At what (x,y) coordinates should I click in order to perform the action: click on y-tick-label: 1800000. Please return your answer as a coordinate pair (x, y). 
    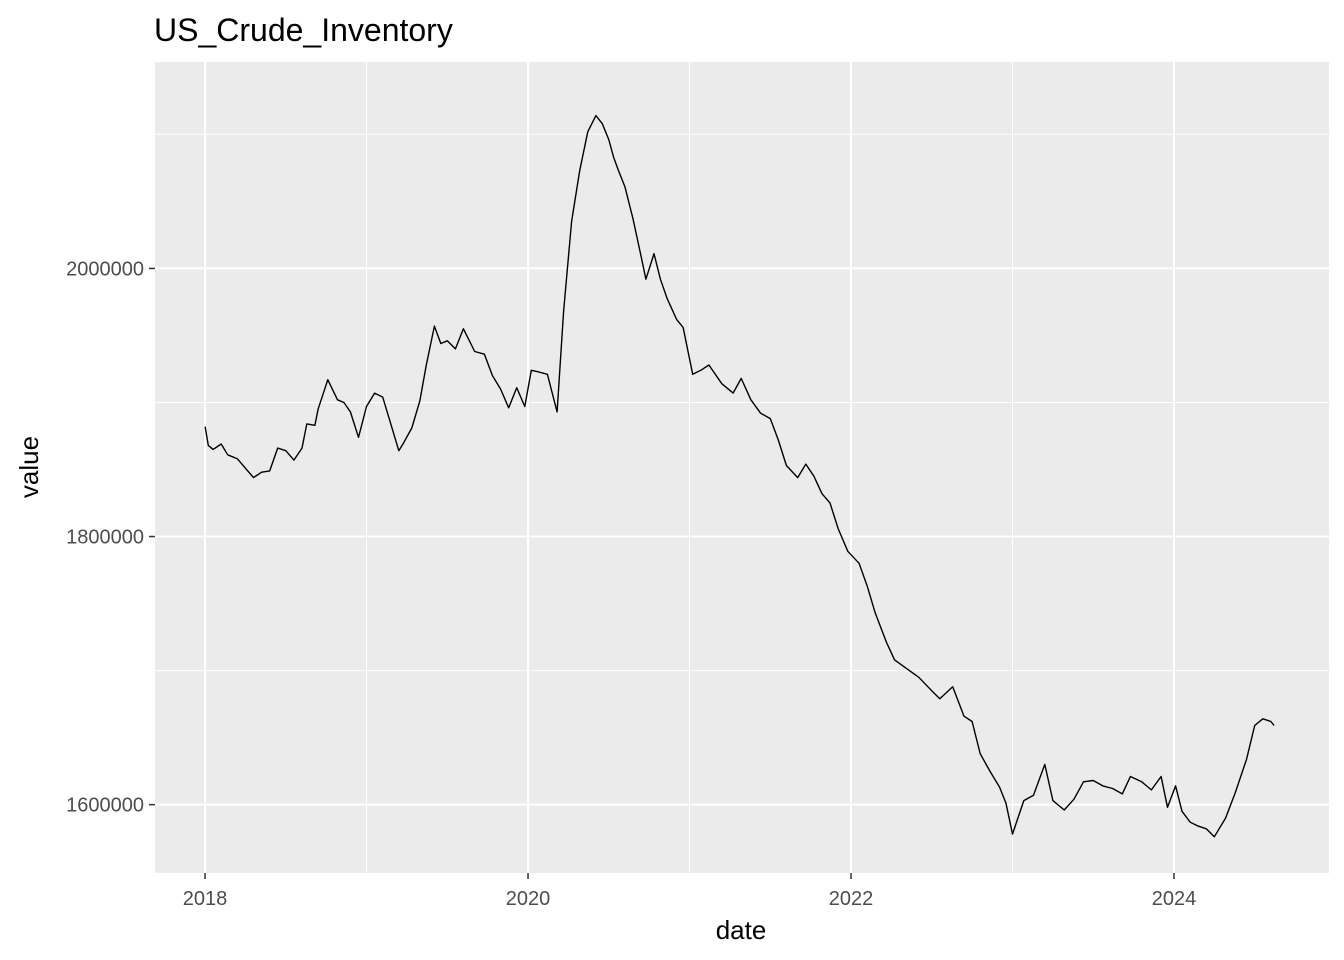
    Looking at the image, I should click on (105, 538).